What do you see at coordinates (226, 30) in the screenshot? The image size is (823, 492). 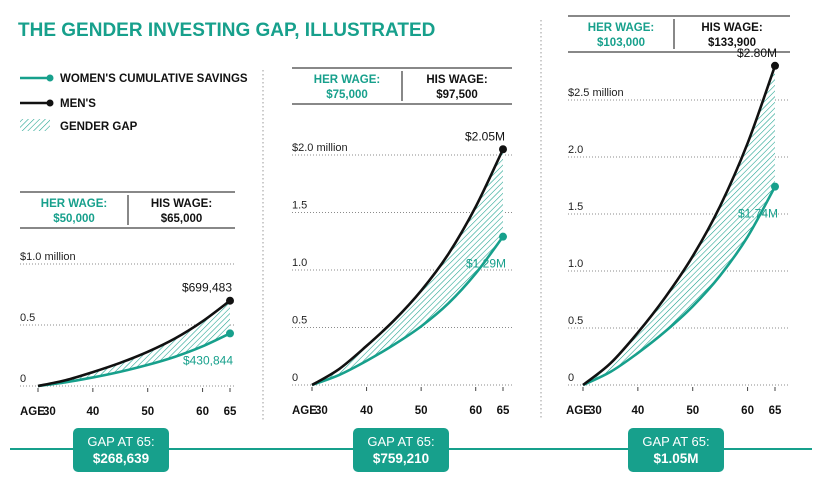 I see `figure-title: THE GENDER INVESTING GAP, ILLUSTRATED` at bounding box center [226, 30].